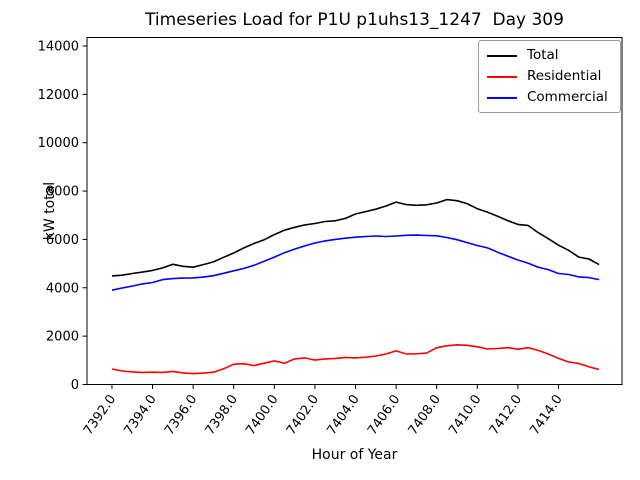 This screenshot has width=640, height=480. What do you see at coordinates (62, 240) in the screenshot?
I see `y-tick-label: 6000` at bounding box center [62, 240].